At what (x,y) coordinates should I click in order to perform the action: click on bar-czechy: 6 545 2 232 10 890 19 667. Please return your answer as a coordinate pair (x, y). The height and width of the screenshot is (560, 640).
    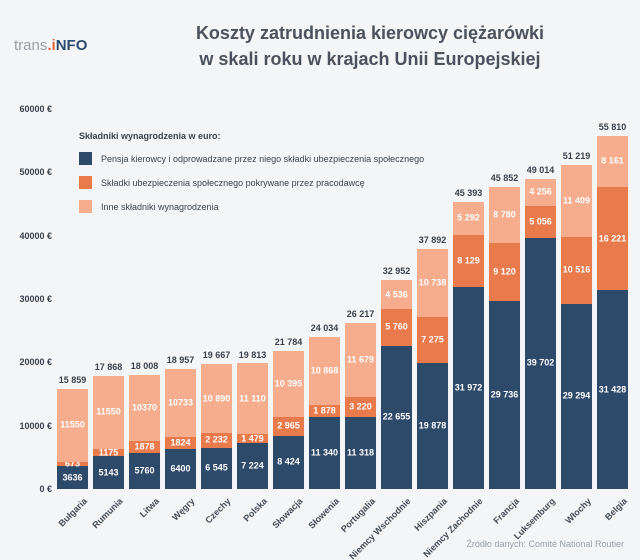
    Looking at the image, I should click on (216, 419).